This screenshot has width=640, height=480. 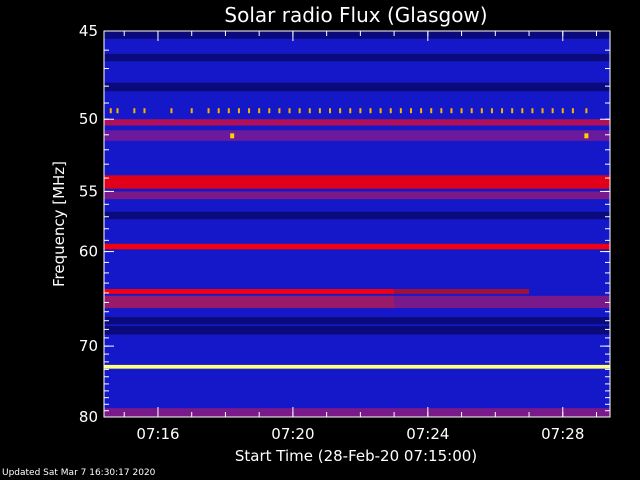 What do you see at coordinates (292, 434) in the screenshot?
I see `x-tick-label: 07:20` at bounding box center [292, 434].